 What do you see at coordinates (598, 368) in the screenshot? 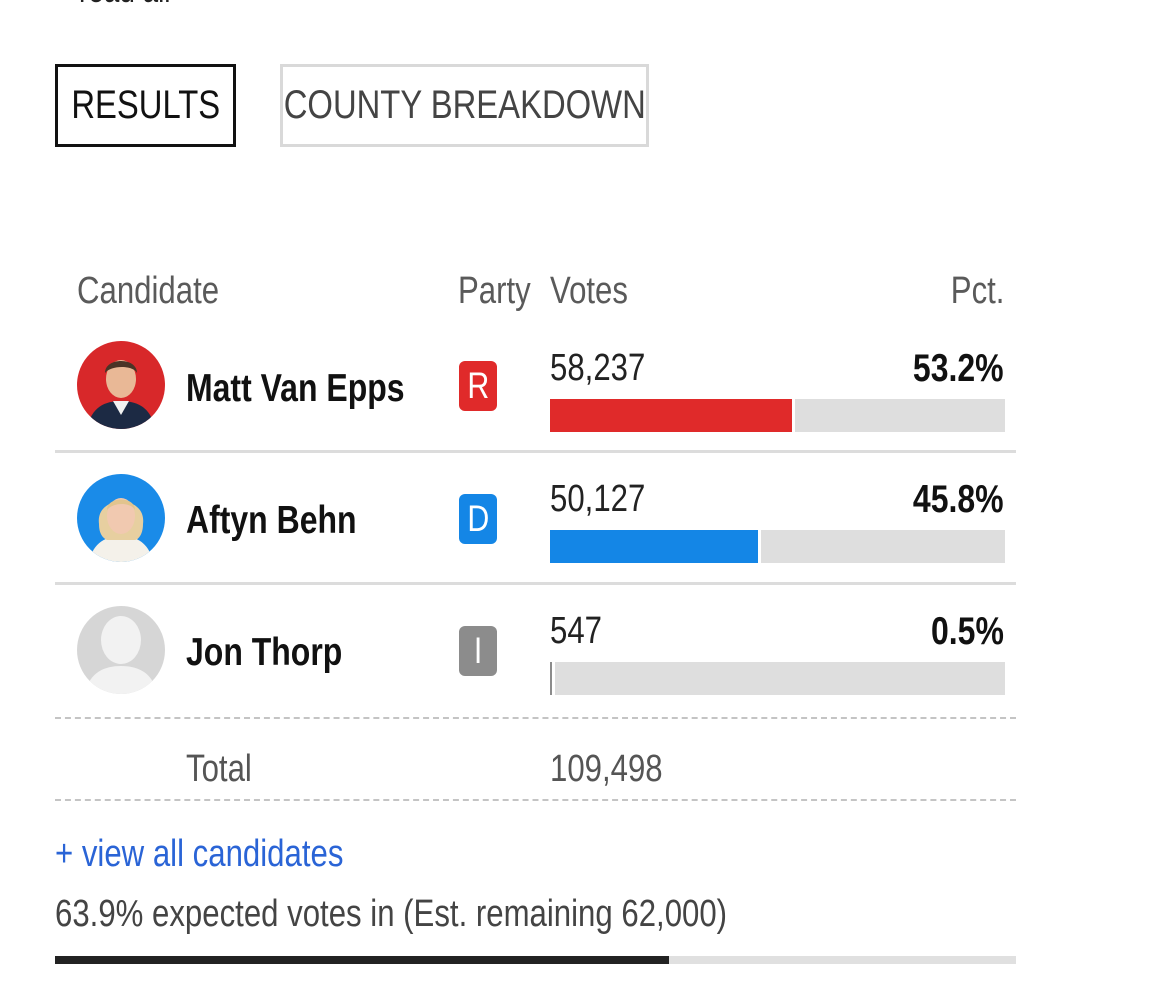
I see `candidate-votes: 58,237` at bounding box center [598, 368].